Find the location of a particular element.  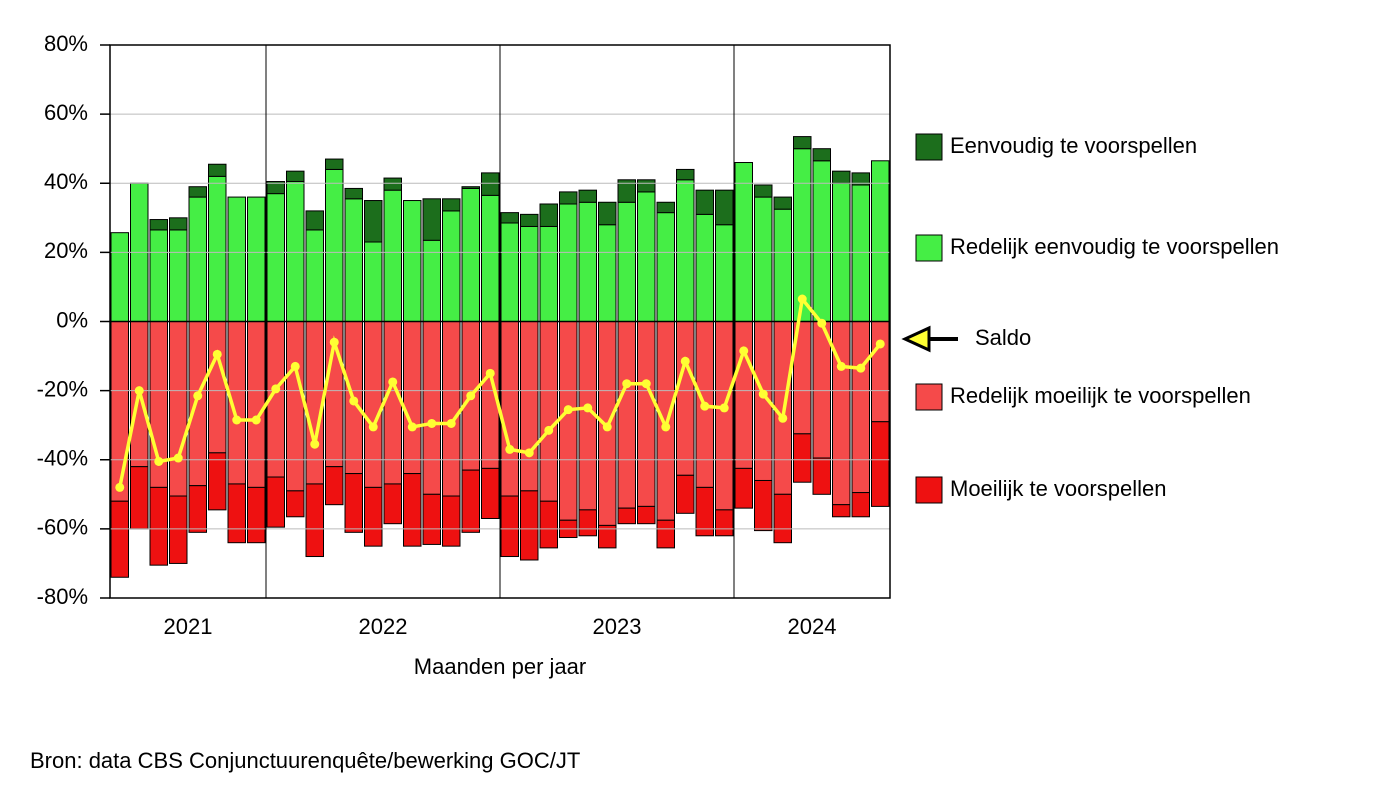

y-tick-label: -40% is located at coordinates (62, 458).